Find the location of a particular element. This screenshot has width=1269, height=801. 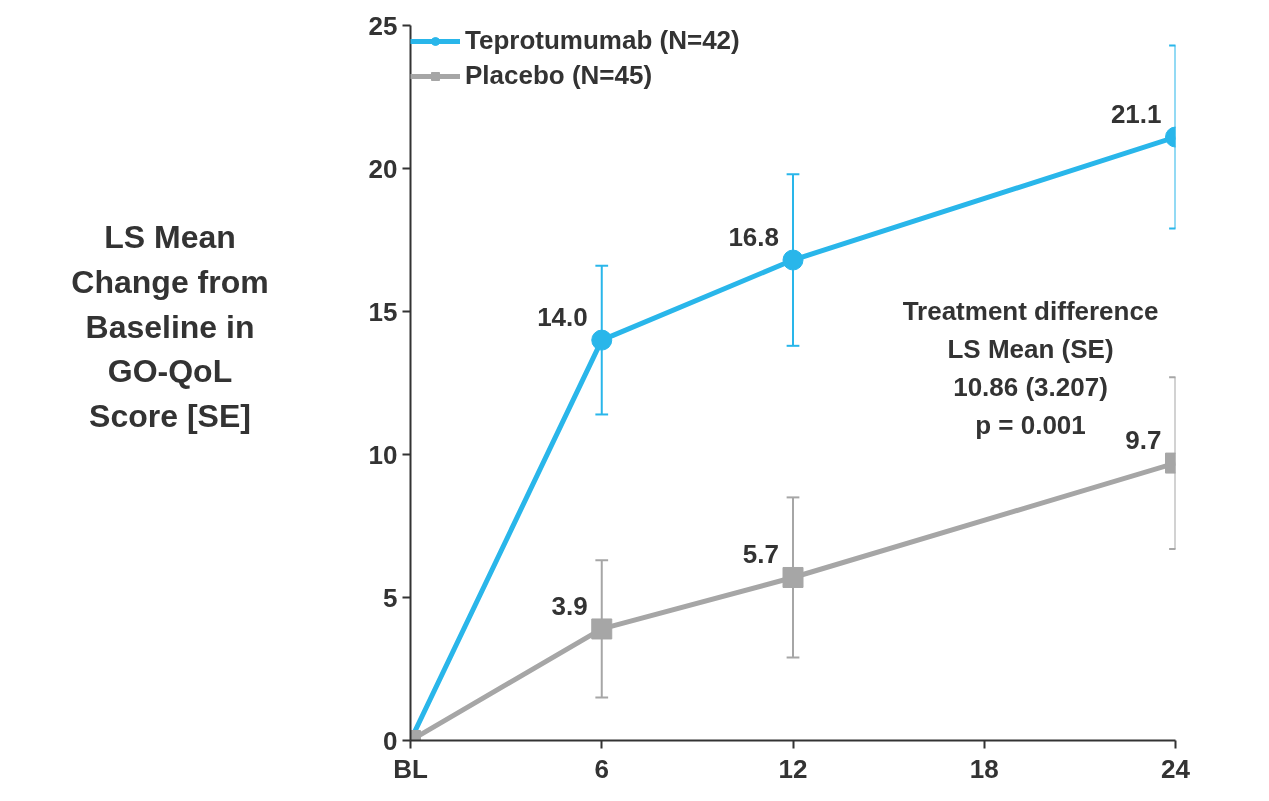

data-label: 3.9 is located at coordinates (569, 605).